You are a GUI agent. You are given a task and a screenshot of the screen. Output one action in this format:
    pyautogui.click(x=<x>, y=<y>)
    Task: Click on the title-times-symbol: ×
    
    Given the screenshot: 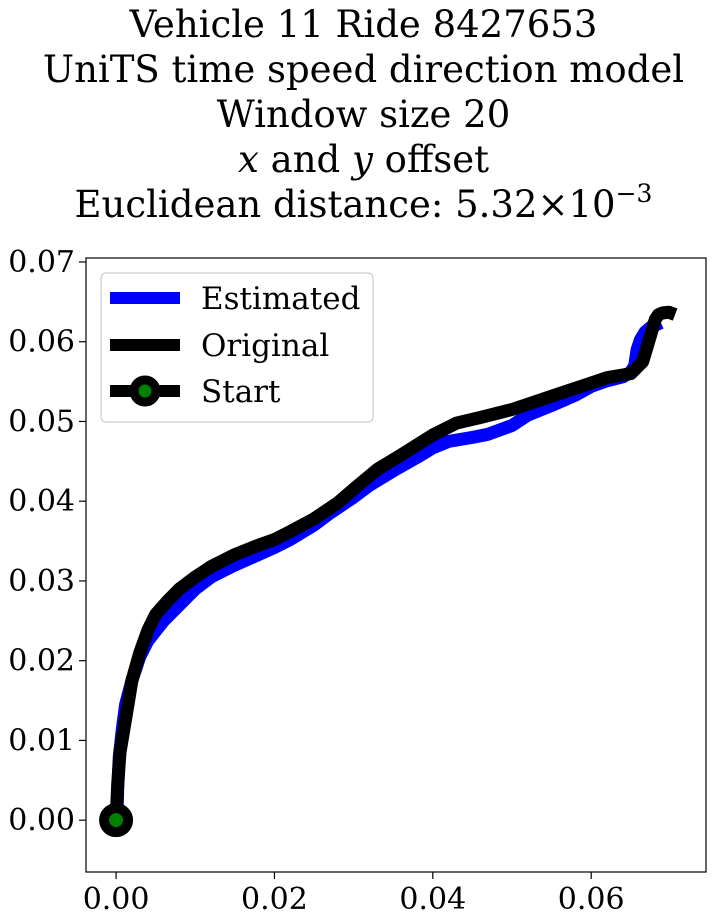 What is the action you would take?
    pyautogui.click(x=553, y=204)
    